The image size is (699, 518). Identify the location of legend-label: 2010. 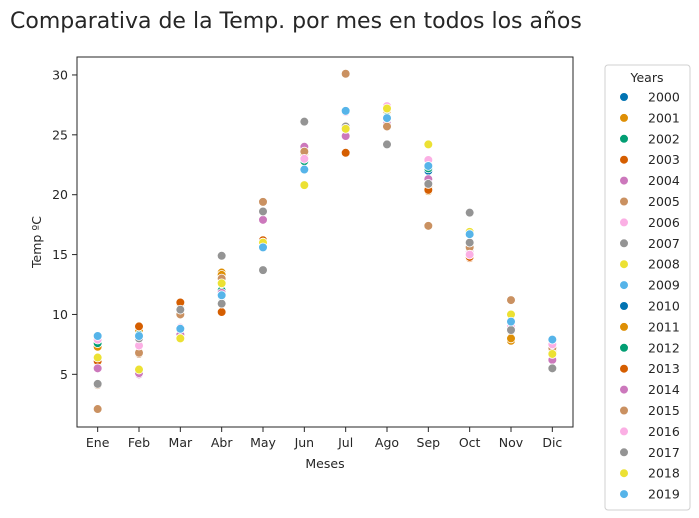
(664, 306).